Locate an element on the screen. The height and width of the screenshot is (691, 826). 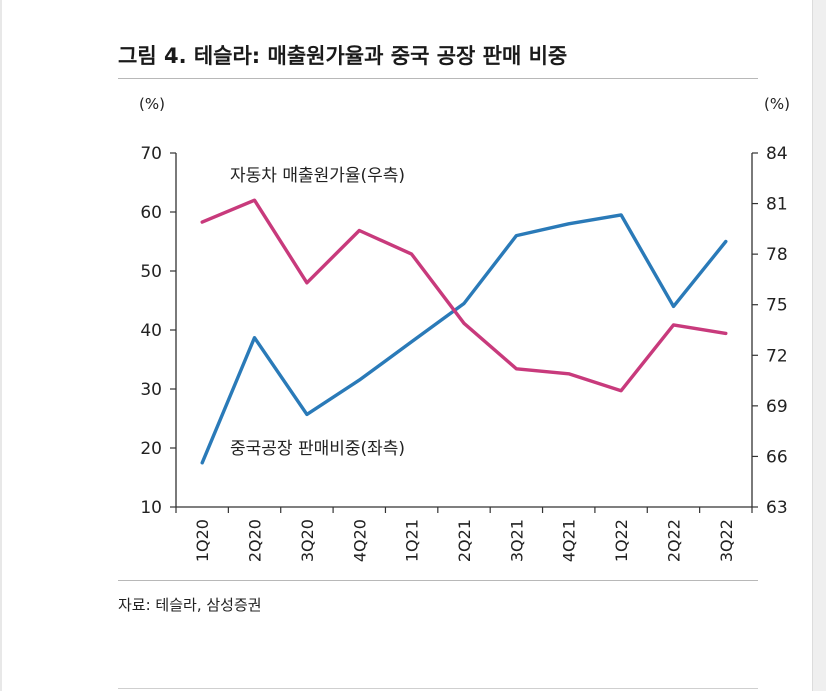
x-tick-label: 3Q20 is located at coordinates (307, 540).